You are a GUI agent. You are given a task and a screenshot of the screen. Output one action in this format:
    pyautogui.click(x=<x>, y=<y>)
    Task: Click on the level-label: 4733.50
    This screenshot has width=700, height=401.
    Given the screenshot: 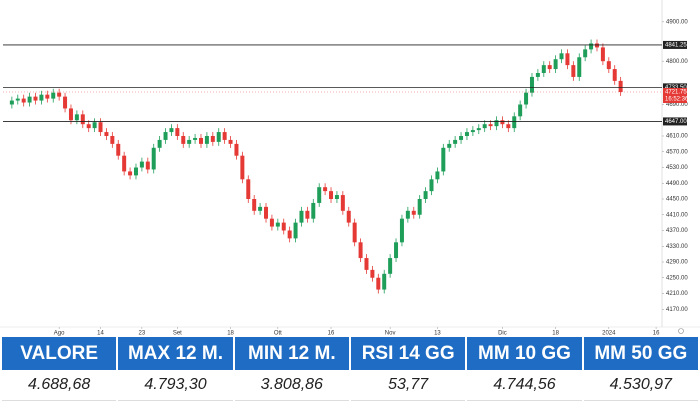 What is the action you would take?
    pyautogui.click(x=676, y=88)
    